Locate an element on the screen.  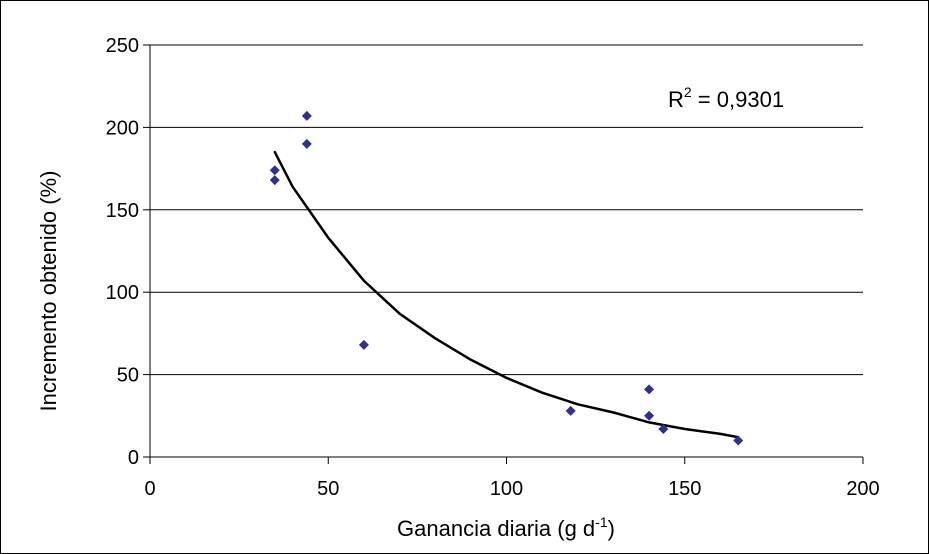
y-tick-label-250: 250 is located at coordinates (122, 46).